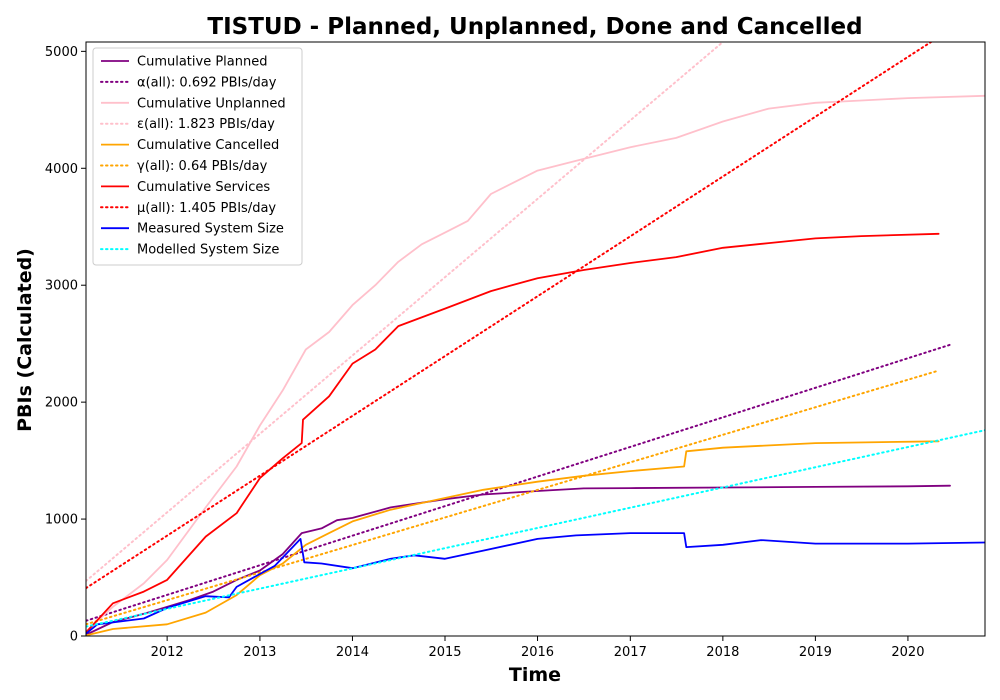  What do you see at coordinates (202, 62) in the screenshot?
I see `legend-label: Cumulative Planned` at bounding box center [202, 62].